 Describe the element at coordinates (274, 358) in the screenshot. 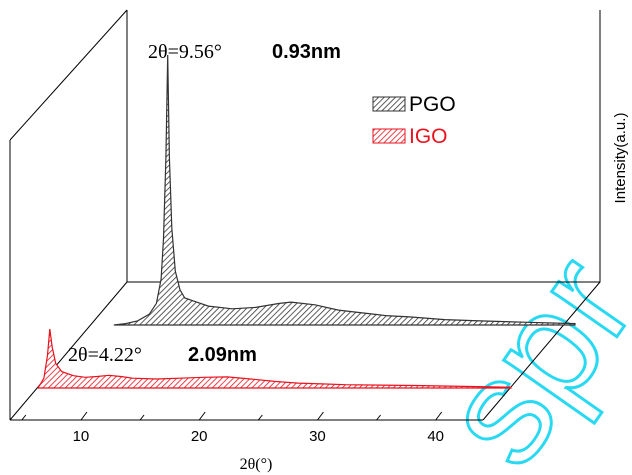

I see `series-igo-area` at that location.